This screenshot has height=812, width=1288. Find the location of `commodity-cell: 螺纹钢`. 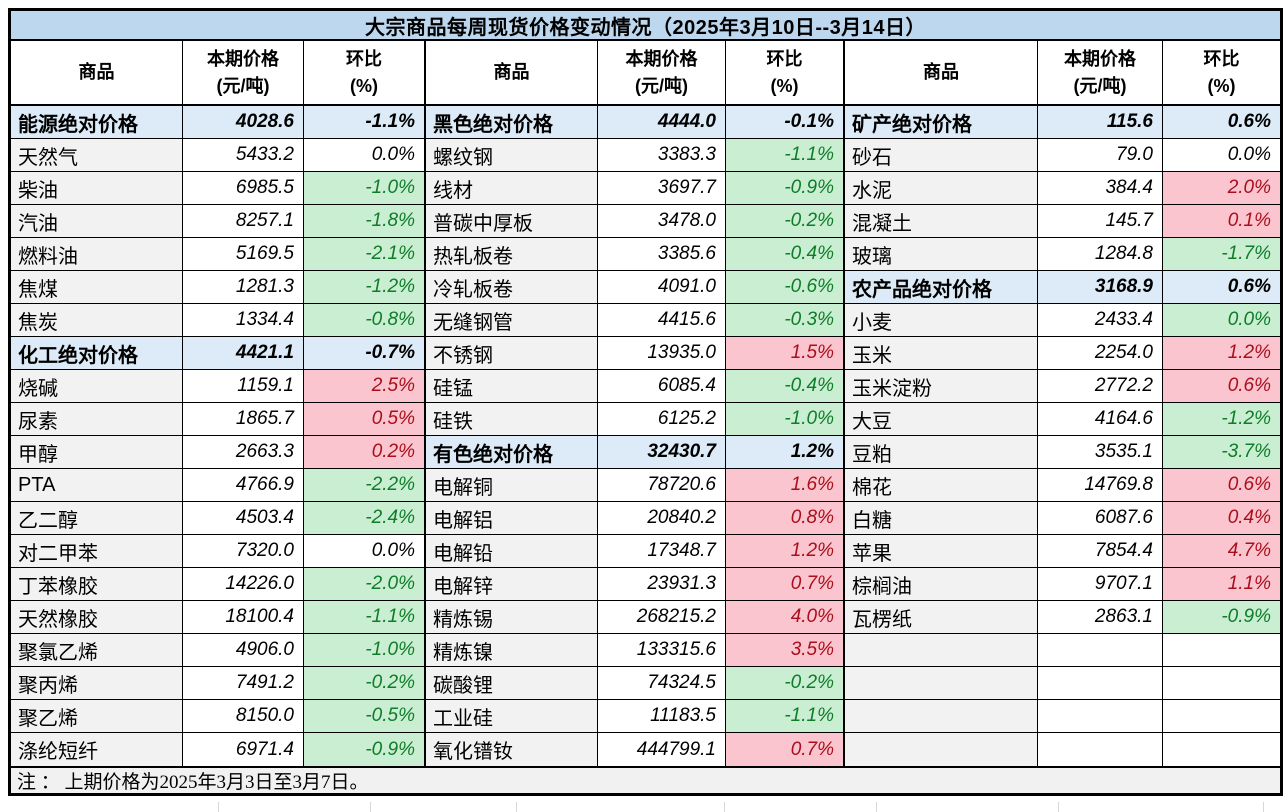

commodity-cell: 螺纹钢 is located at coordinates (512, 155).